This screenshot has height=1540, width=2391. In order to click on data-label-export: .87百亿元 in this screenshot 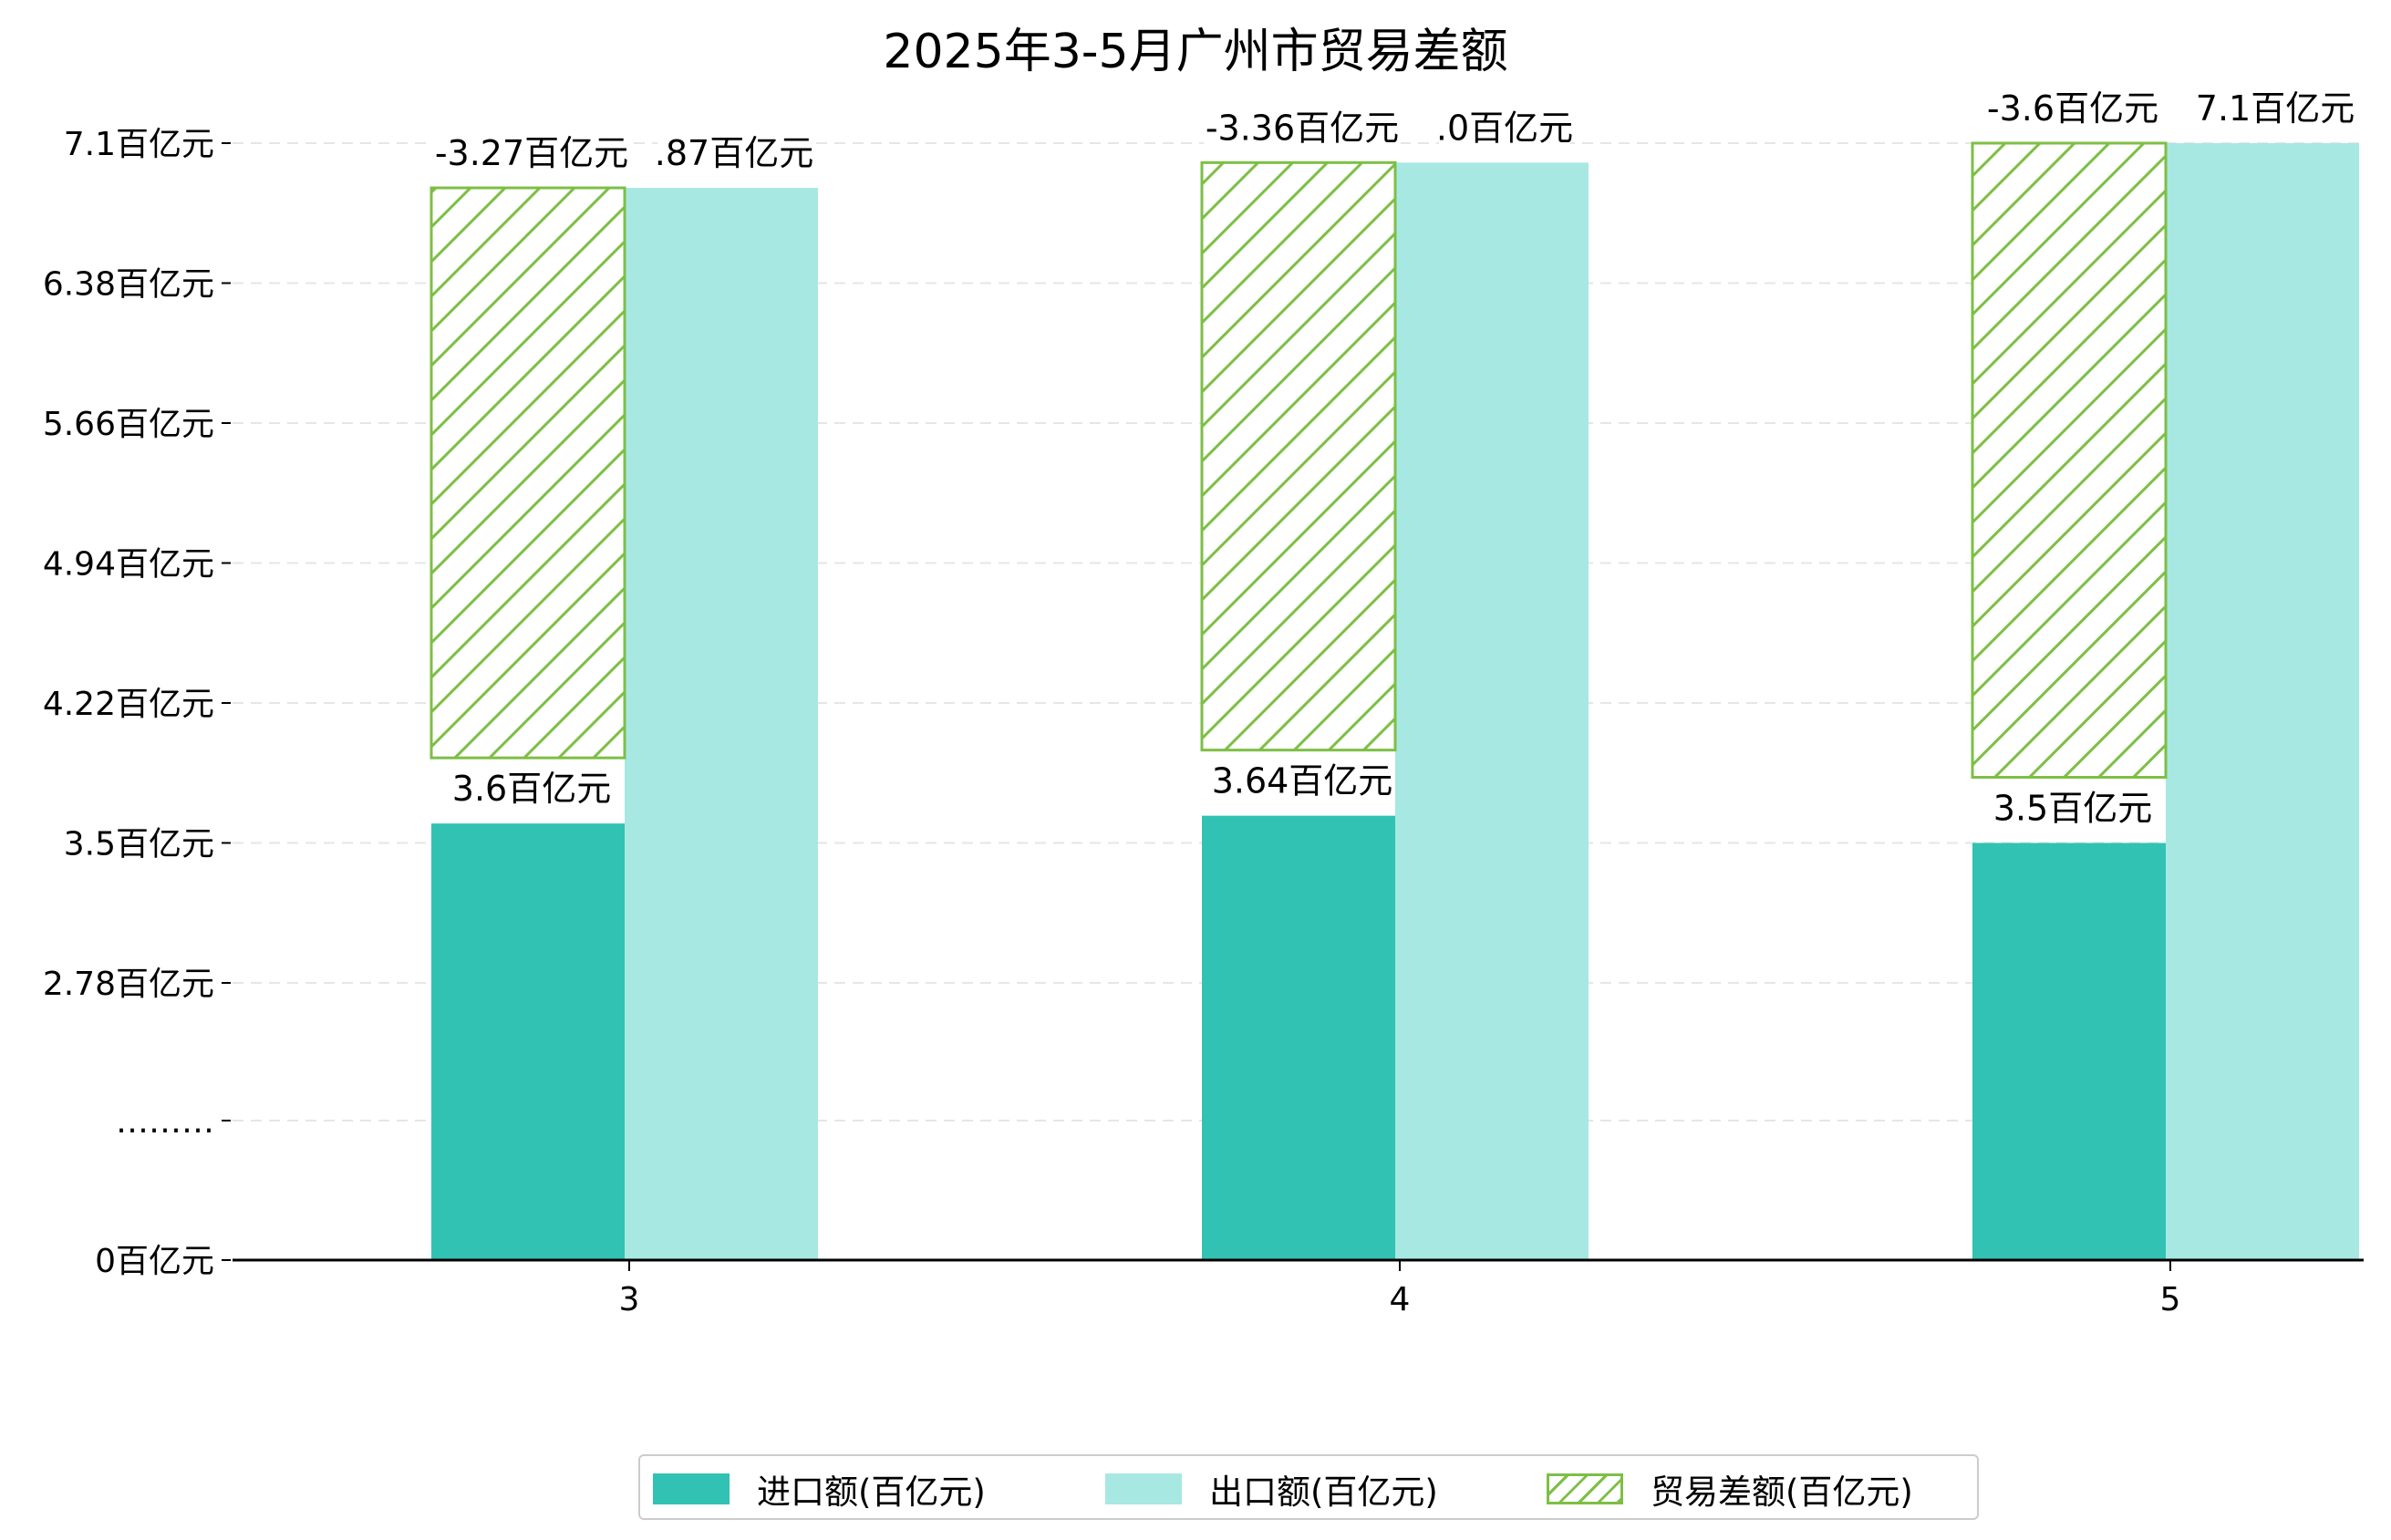, I will do `click(734, 153)`.